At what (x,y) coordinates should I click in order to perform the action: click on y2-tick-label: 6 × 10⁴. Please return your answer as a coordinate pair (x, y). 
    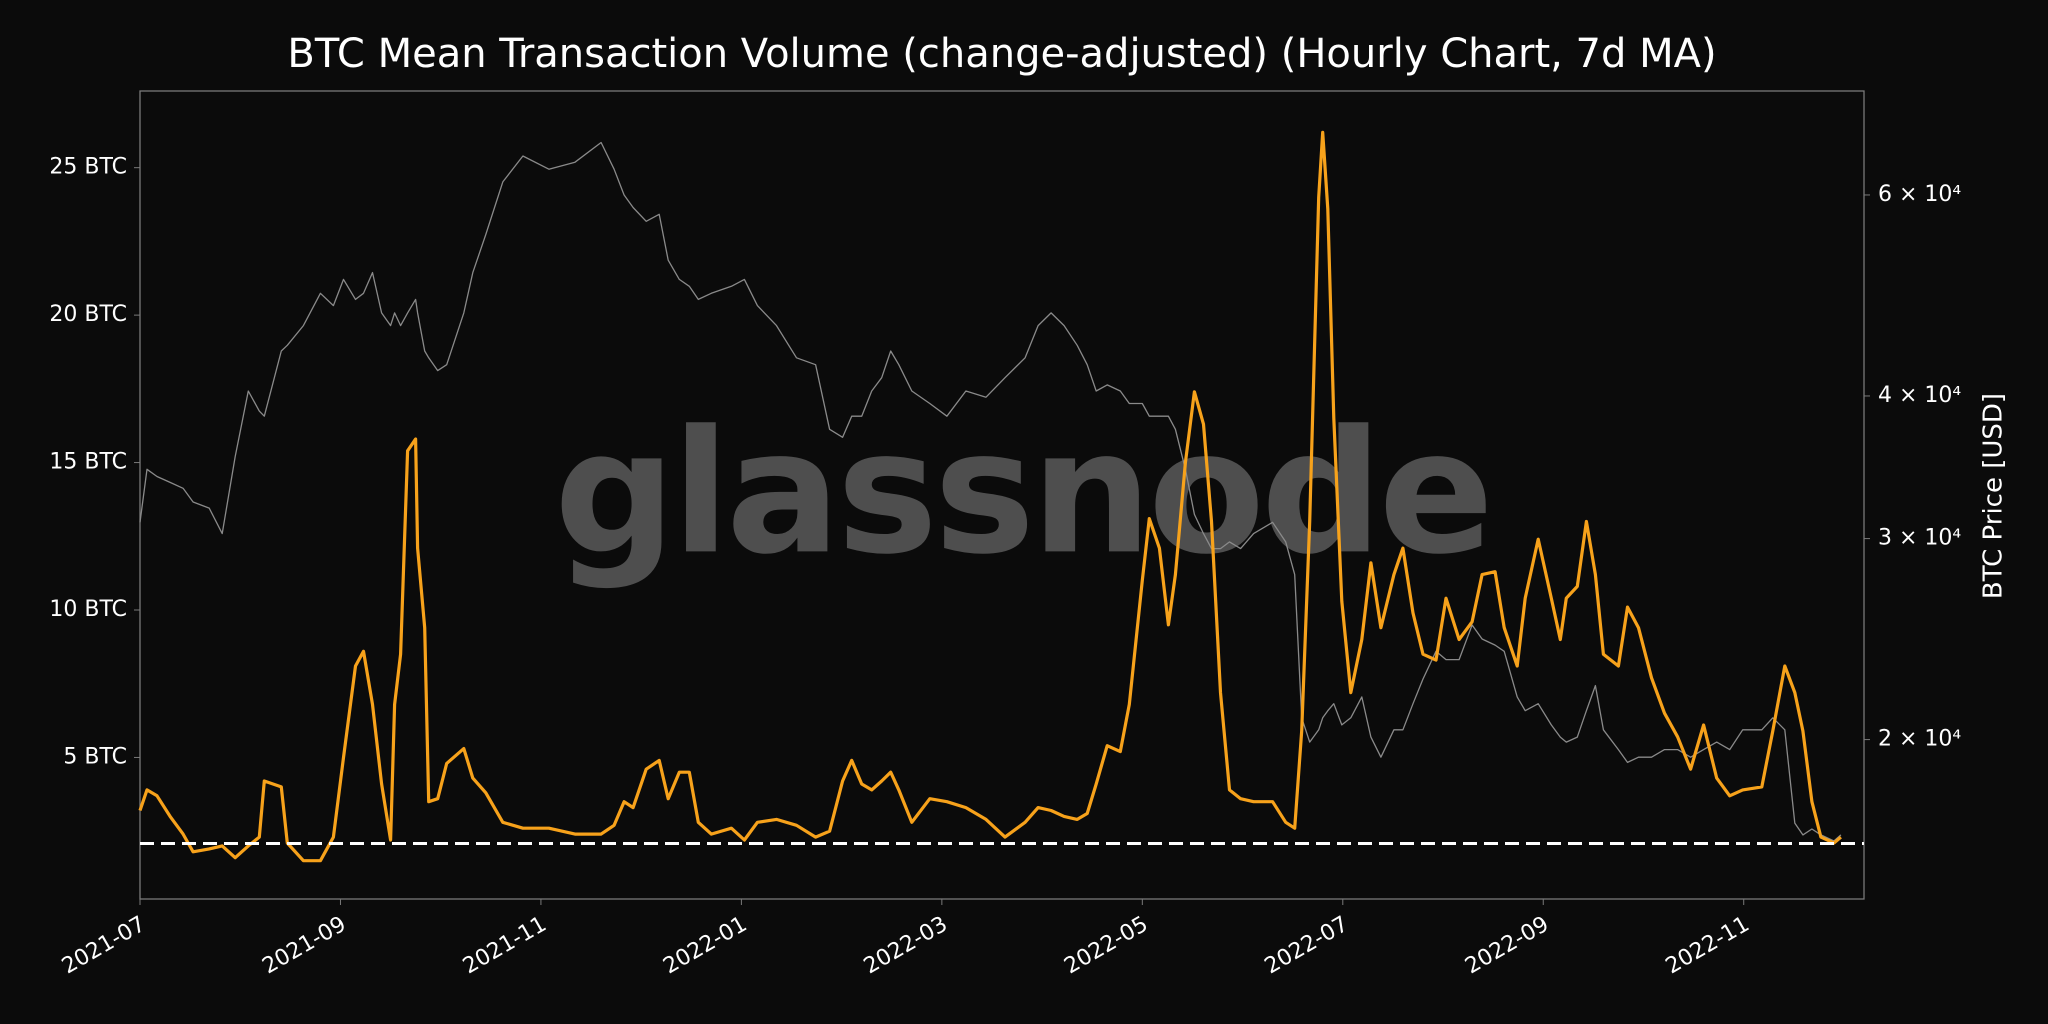
    Looking at the image, I should click on (1919, 194).